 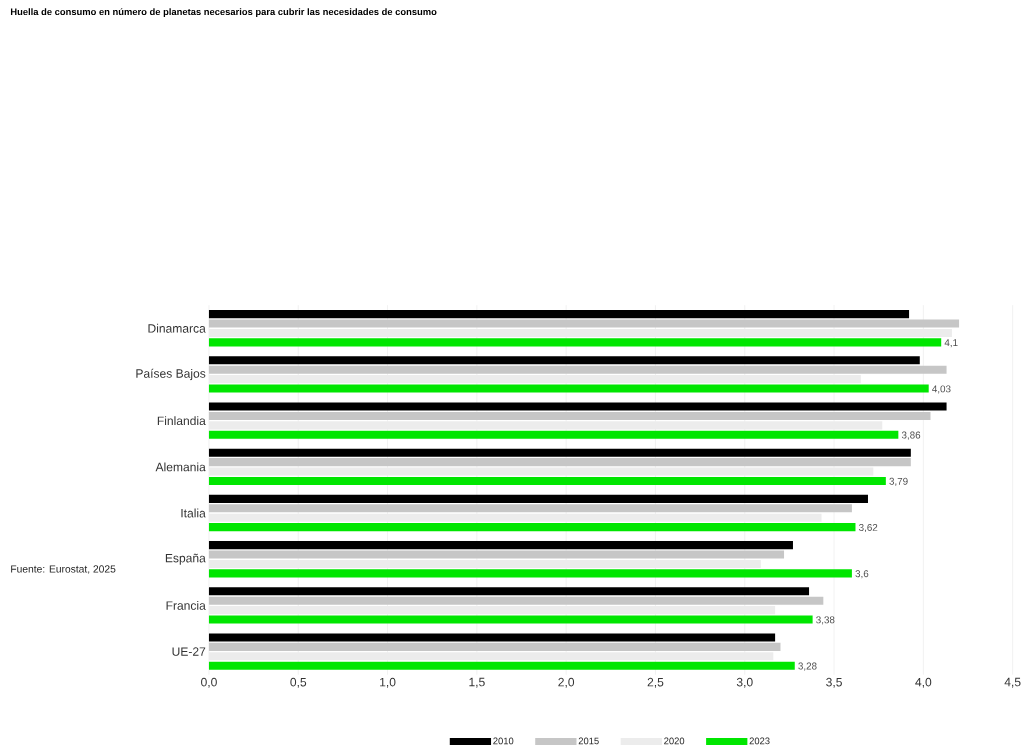 What do you see at coordinates (181, 421) in the screenshot?
I see `y-tick-label: Finlandia` at bounding box center [181, 421].